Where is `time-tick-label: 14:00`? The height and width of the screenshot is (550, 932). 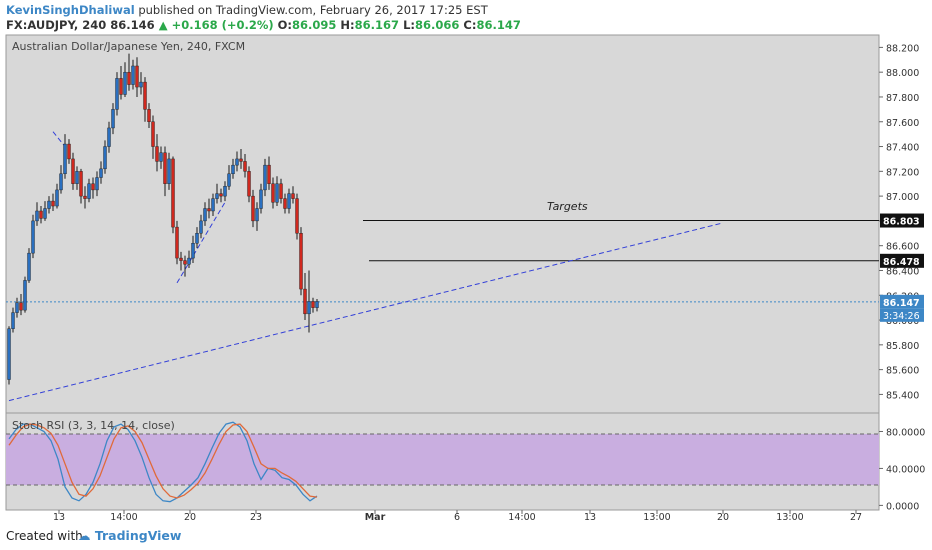
time-tick-label: 14:00 is located at coordinates (123, 517).